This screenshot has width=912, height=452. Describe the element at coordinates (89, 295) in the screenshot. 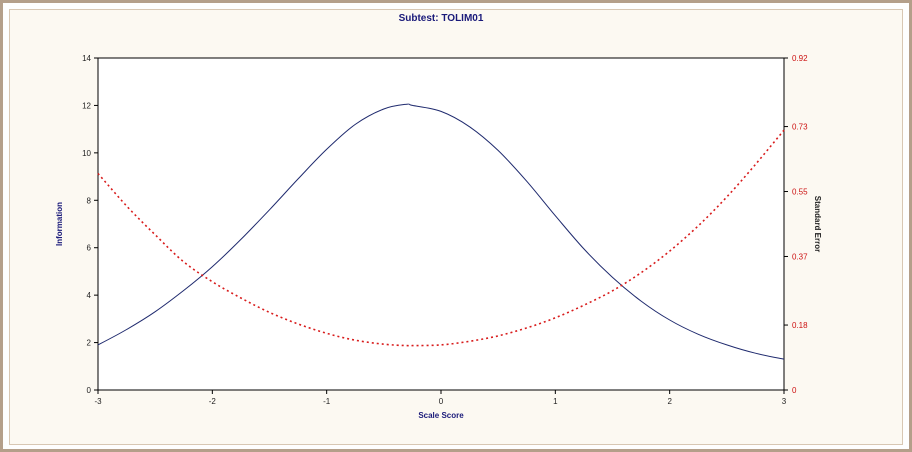

I see `y-left-tick-label: 4` at that location.